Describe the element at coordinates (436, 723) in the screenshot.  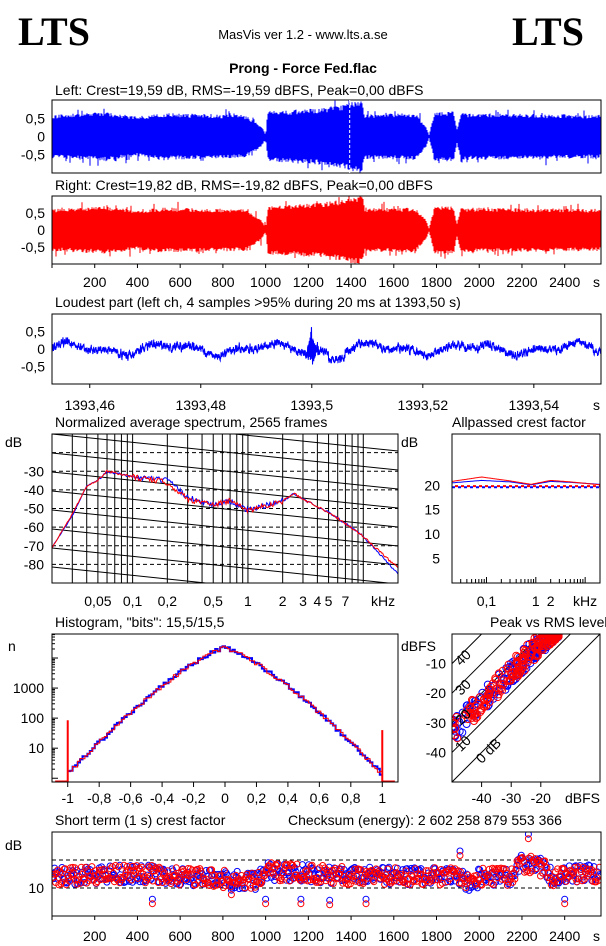
I see `peak-rms-ytick-label: -30` at that location.